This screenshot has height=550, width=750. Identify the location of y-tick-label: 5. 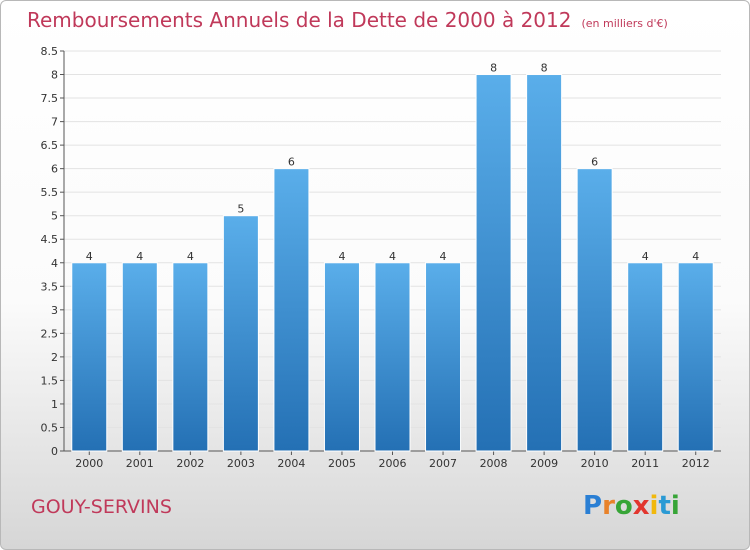
(54, 216).